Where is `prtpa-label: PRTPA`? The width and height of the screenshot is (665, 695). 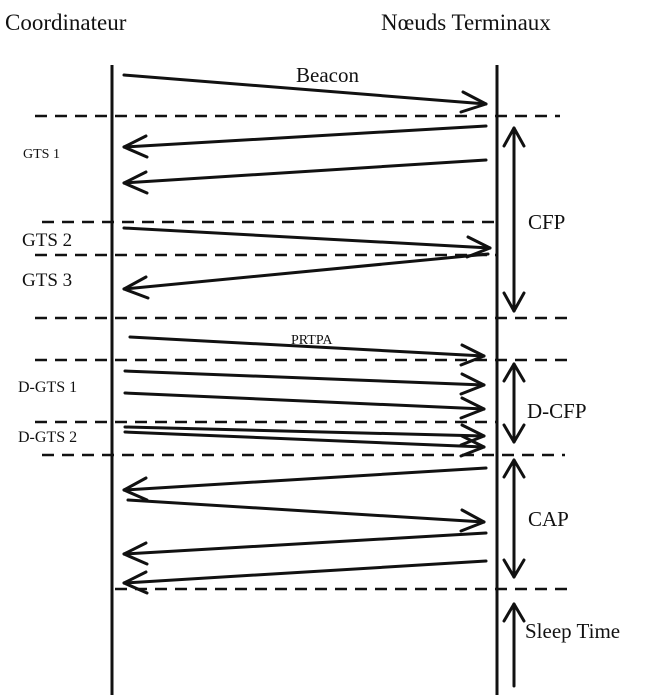 prtpa-label: PRTPA is located at coordinates (312, 340).